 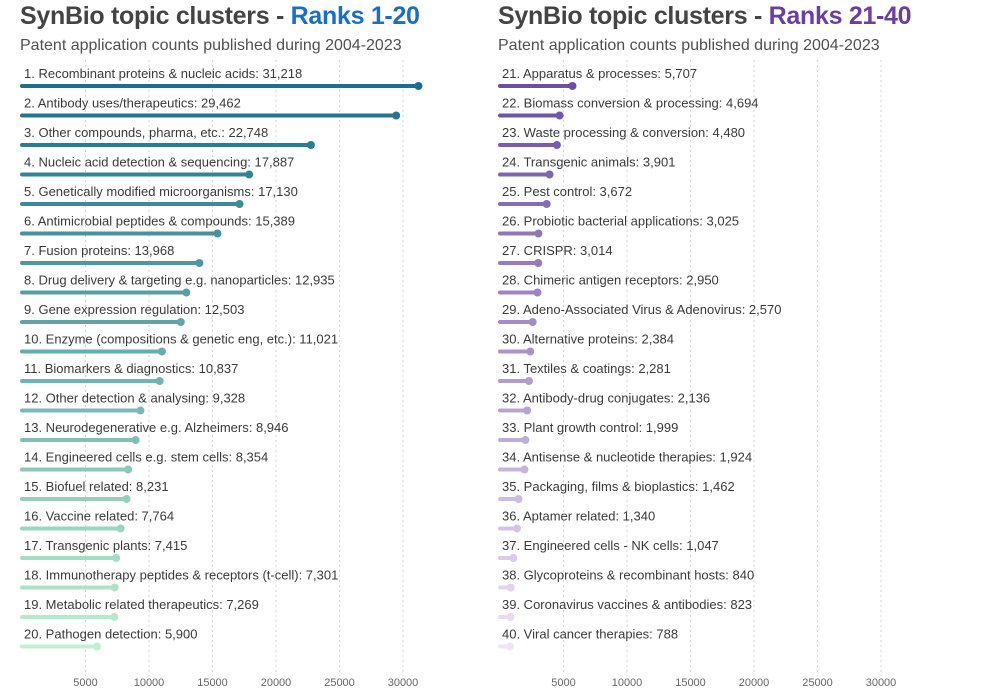 What do you see at coordinates (134, 398) in the screenshot?
I see `category-label: 12. Other detection & analysing: 9,328` at bounding box center [134, 398].